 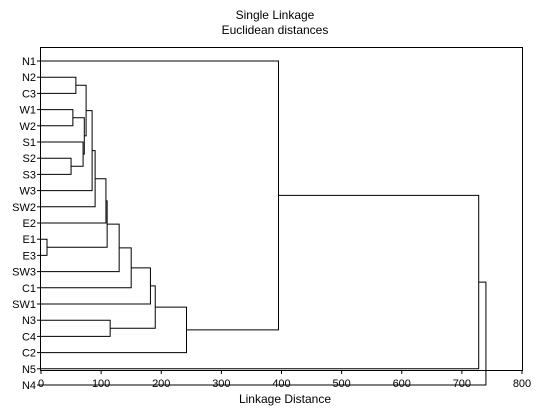 What do you see at coordinates (29, 78) in the screenshot?
I see `leaf-label-N2: N2` at bounding box center [29, 78].